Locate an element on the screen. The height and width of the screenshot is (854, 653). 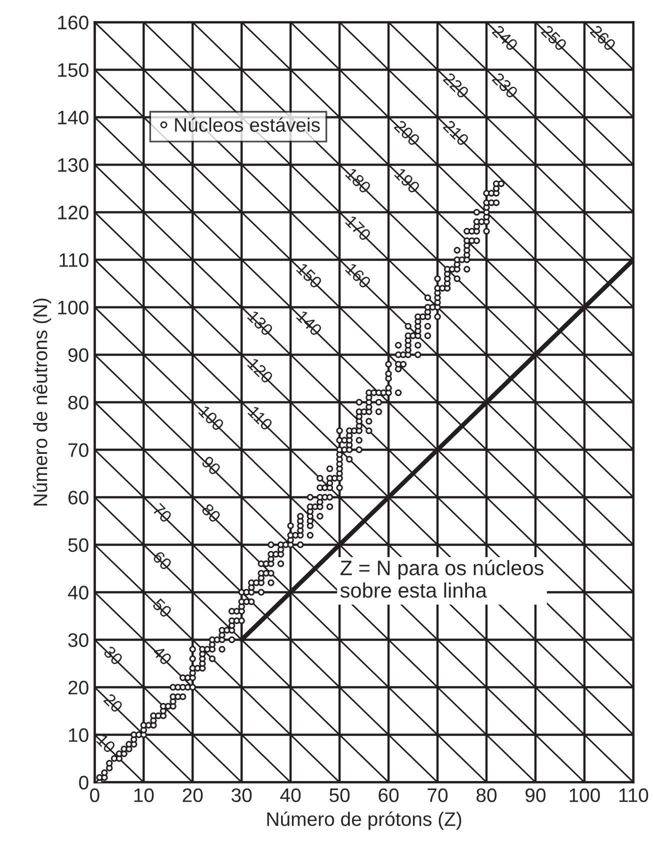
x-tick-label: 100 is located at coordinates (585, 795).